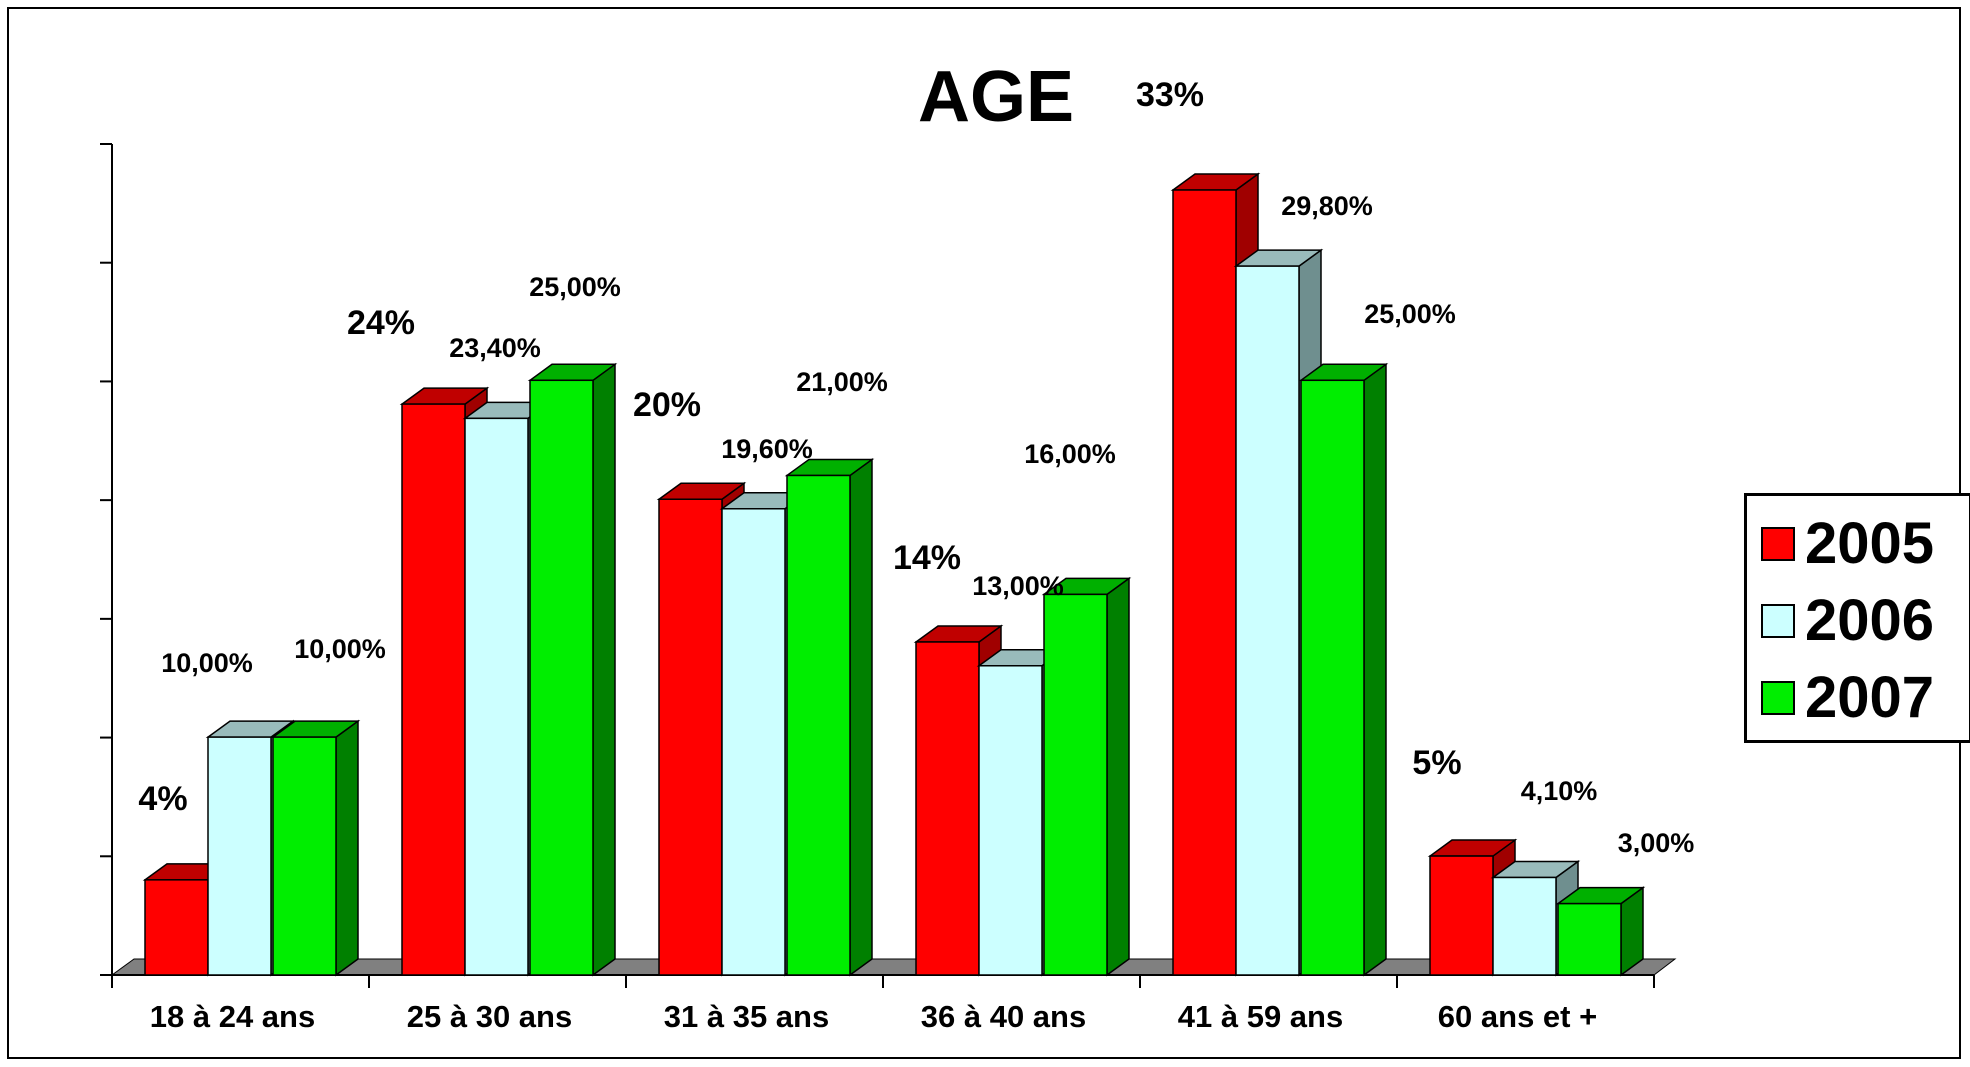 The height and width of the screenshot is (1067, 1970). I want to click on legend-item-2005: 2005, so click(1847, 544).